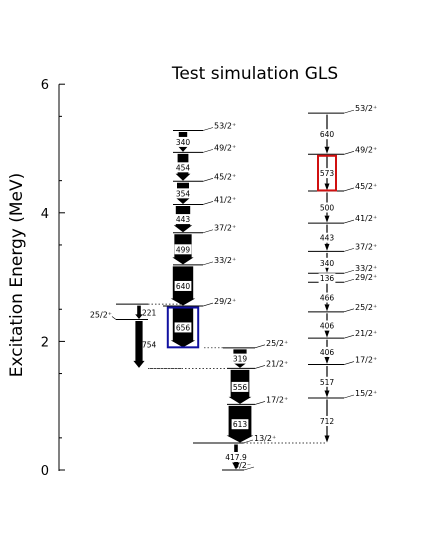 This screenshot has height=555, width=433. Describe the element at coordinates (251, 251) in the screenshot. I see `highlight-layer` at that location.